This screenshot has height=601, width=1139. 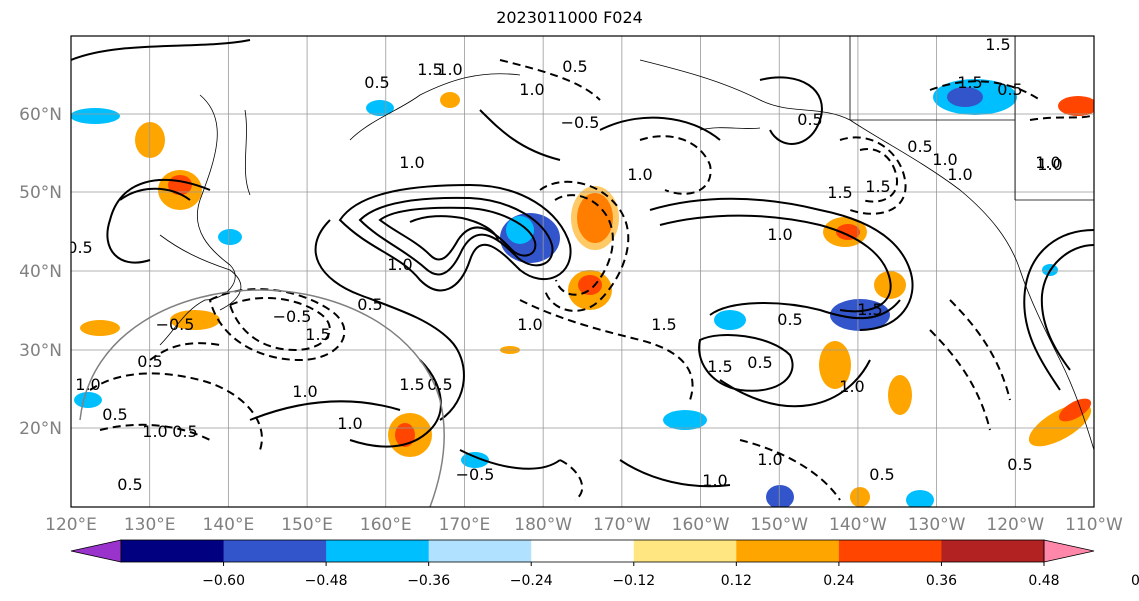 What do you see at coordinates (622, 525) in the screenshot?
I see `lon-tick-label: 170°W` at bounding box center [622, 525].